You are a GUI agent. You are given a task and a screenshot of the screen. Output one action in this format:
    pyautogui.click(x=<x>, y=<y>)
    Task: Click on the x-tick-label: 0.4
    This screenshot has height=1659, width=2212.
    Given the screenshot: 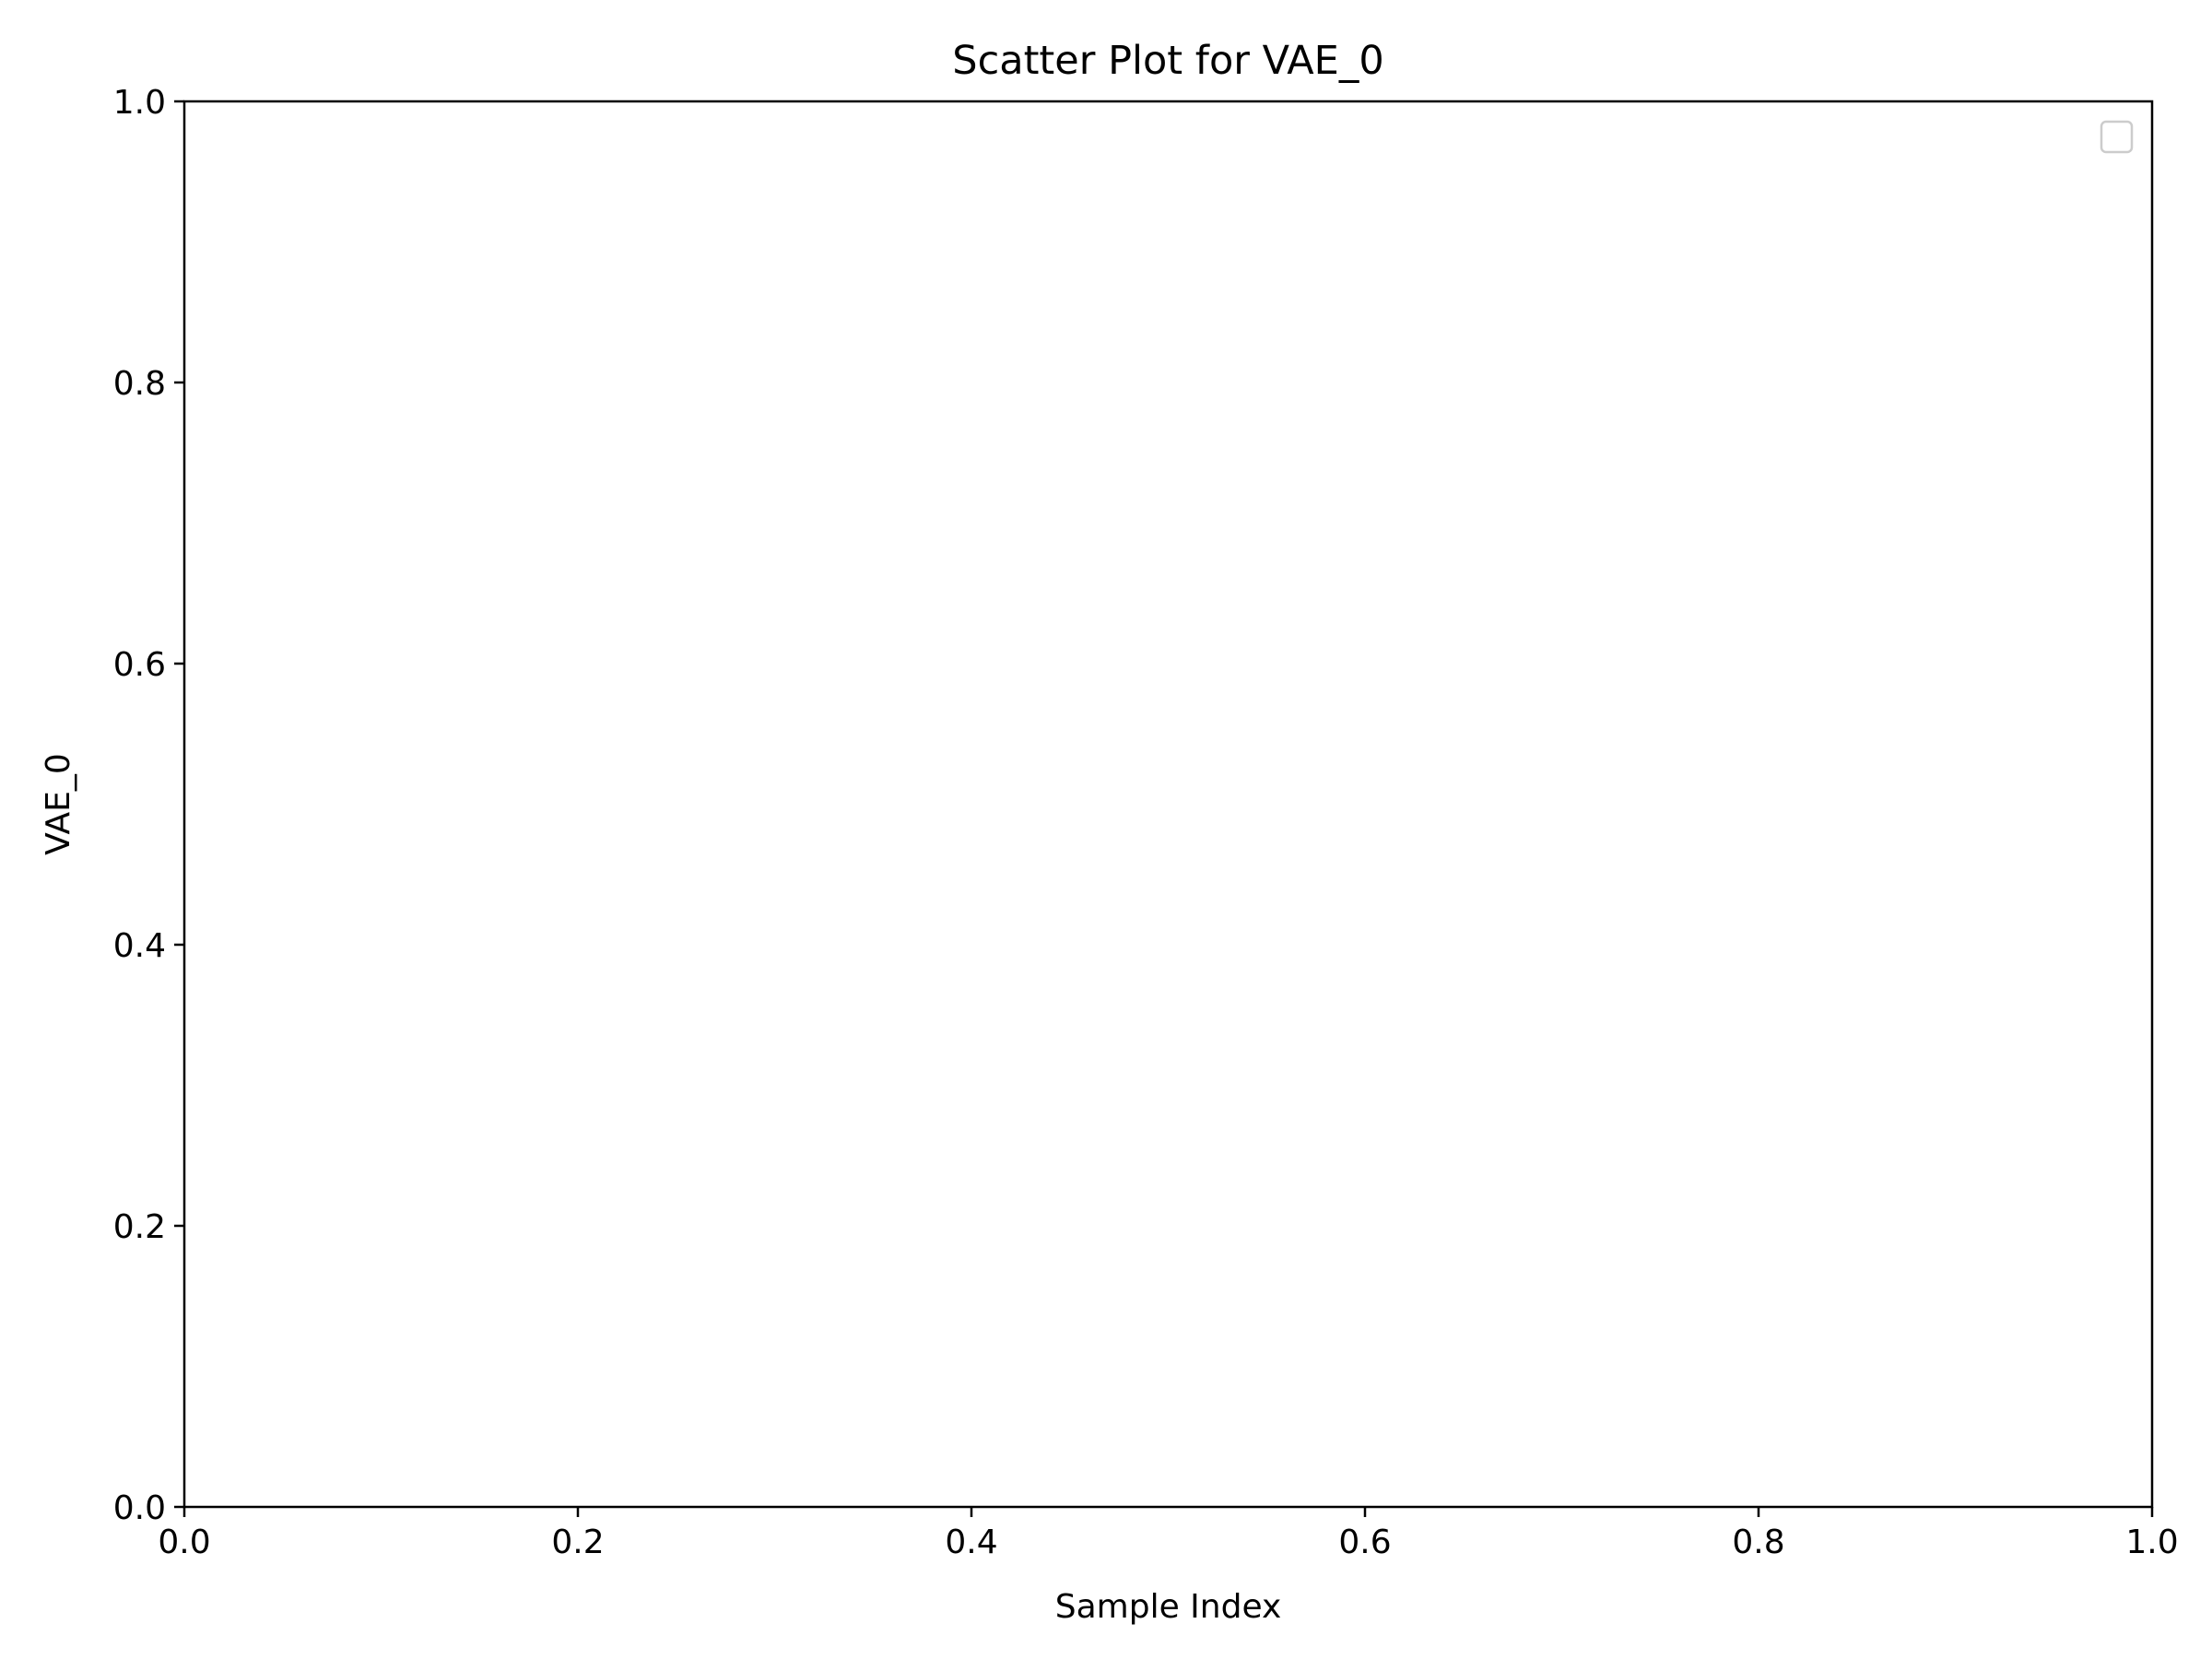 What is the action you would take?
    pyautogui.click(x=971, y=1542)
    